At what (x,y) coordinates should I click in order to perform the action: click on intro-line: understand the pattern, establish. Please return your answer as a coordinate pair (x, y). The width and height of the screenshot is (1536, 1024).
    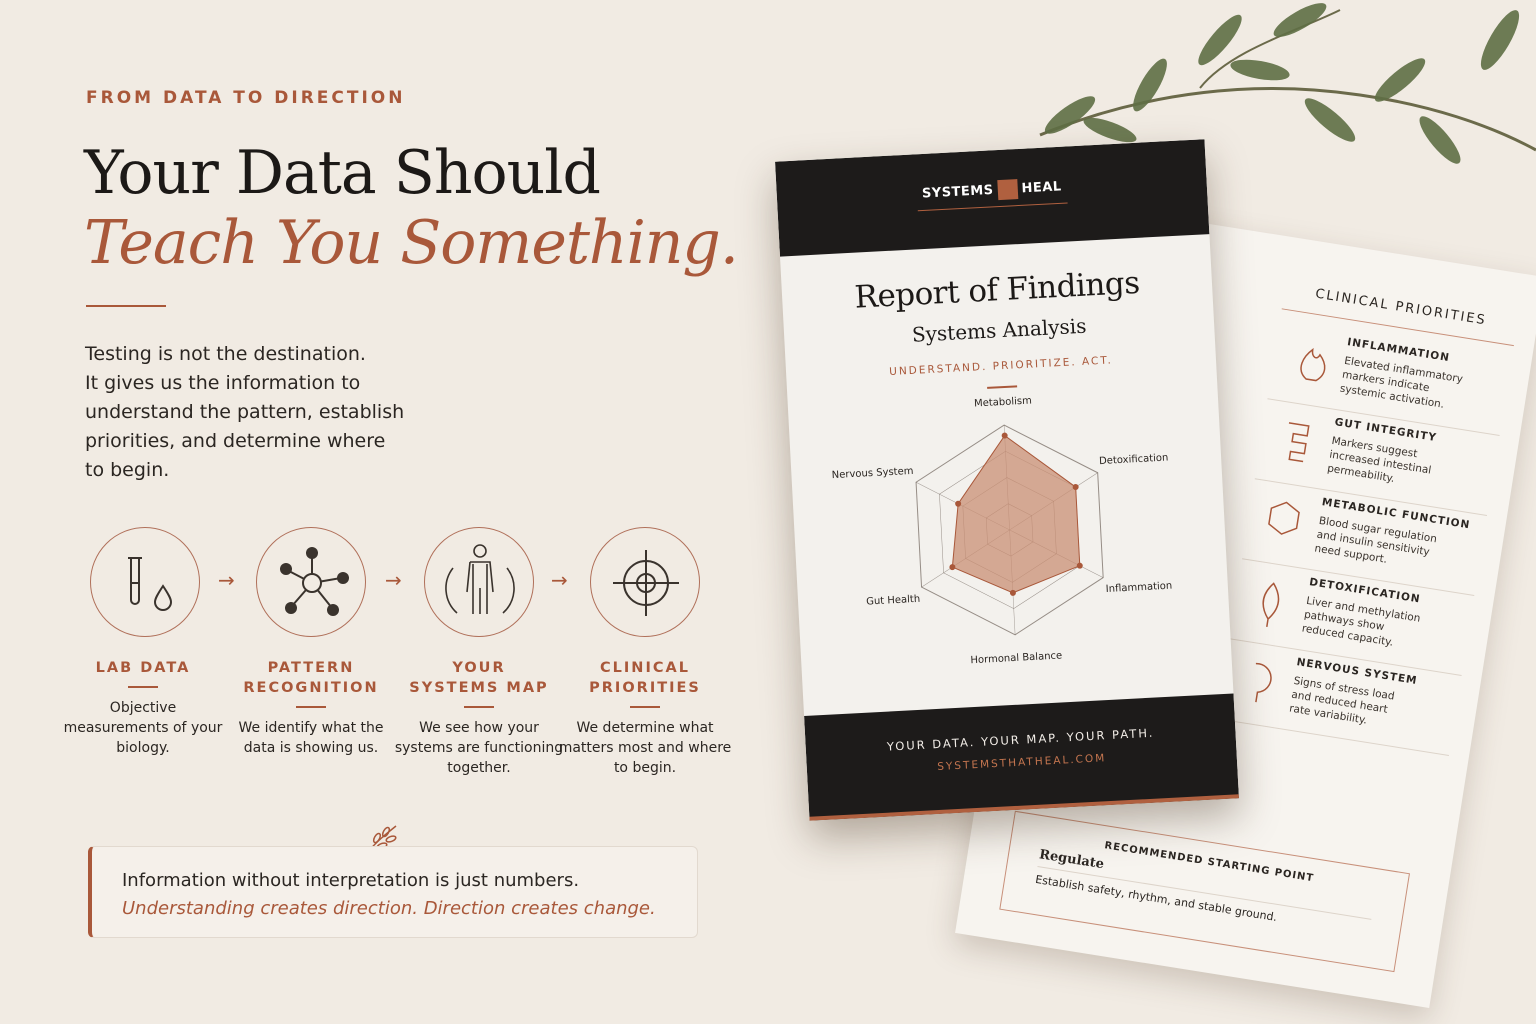
    Looking at the image, I should click on (245, 412).